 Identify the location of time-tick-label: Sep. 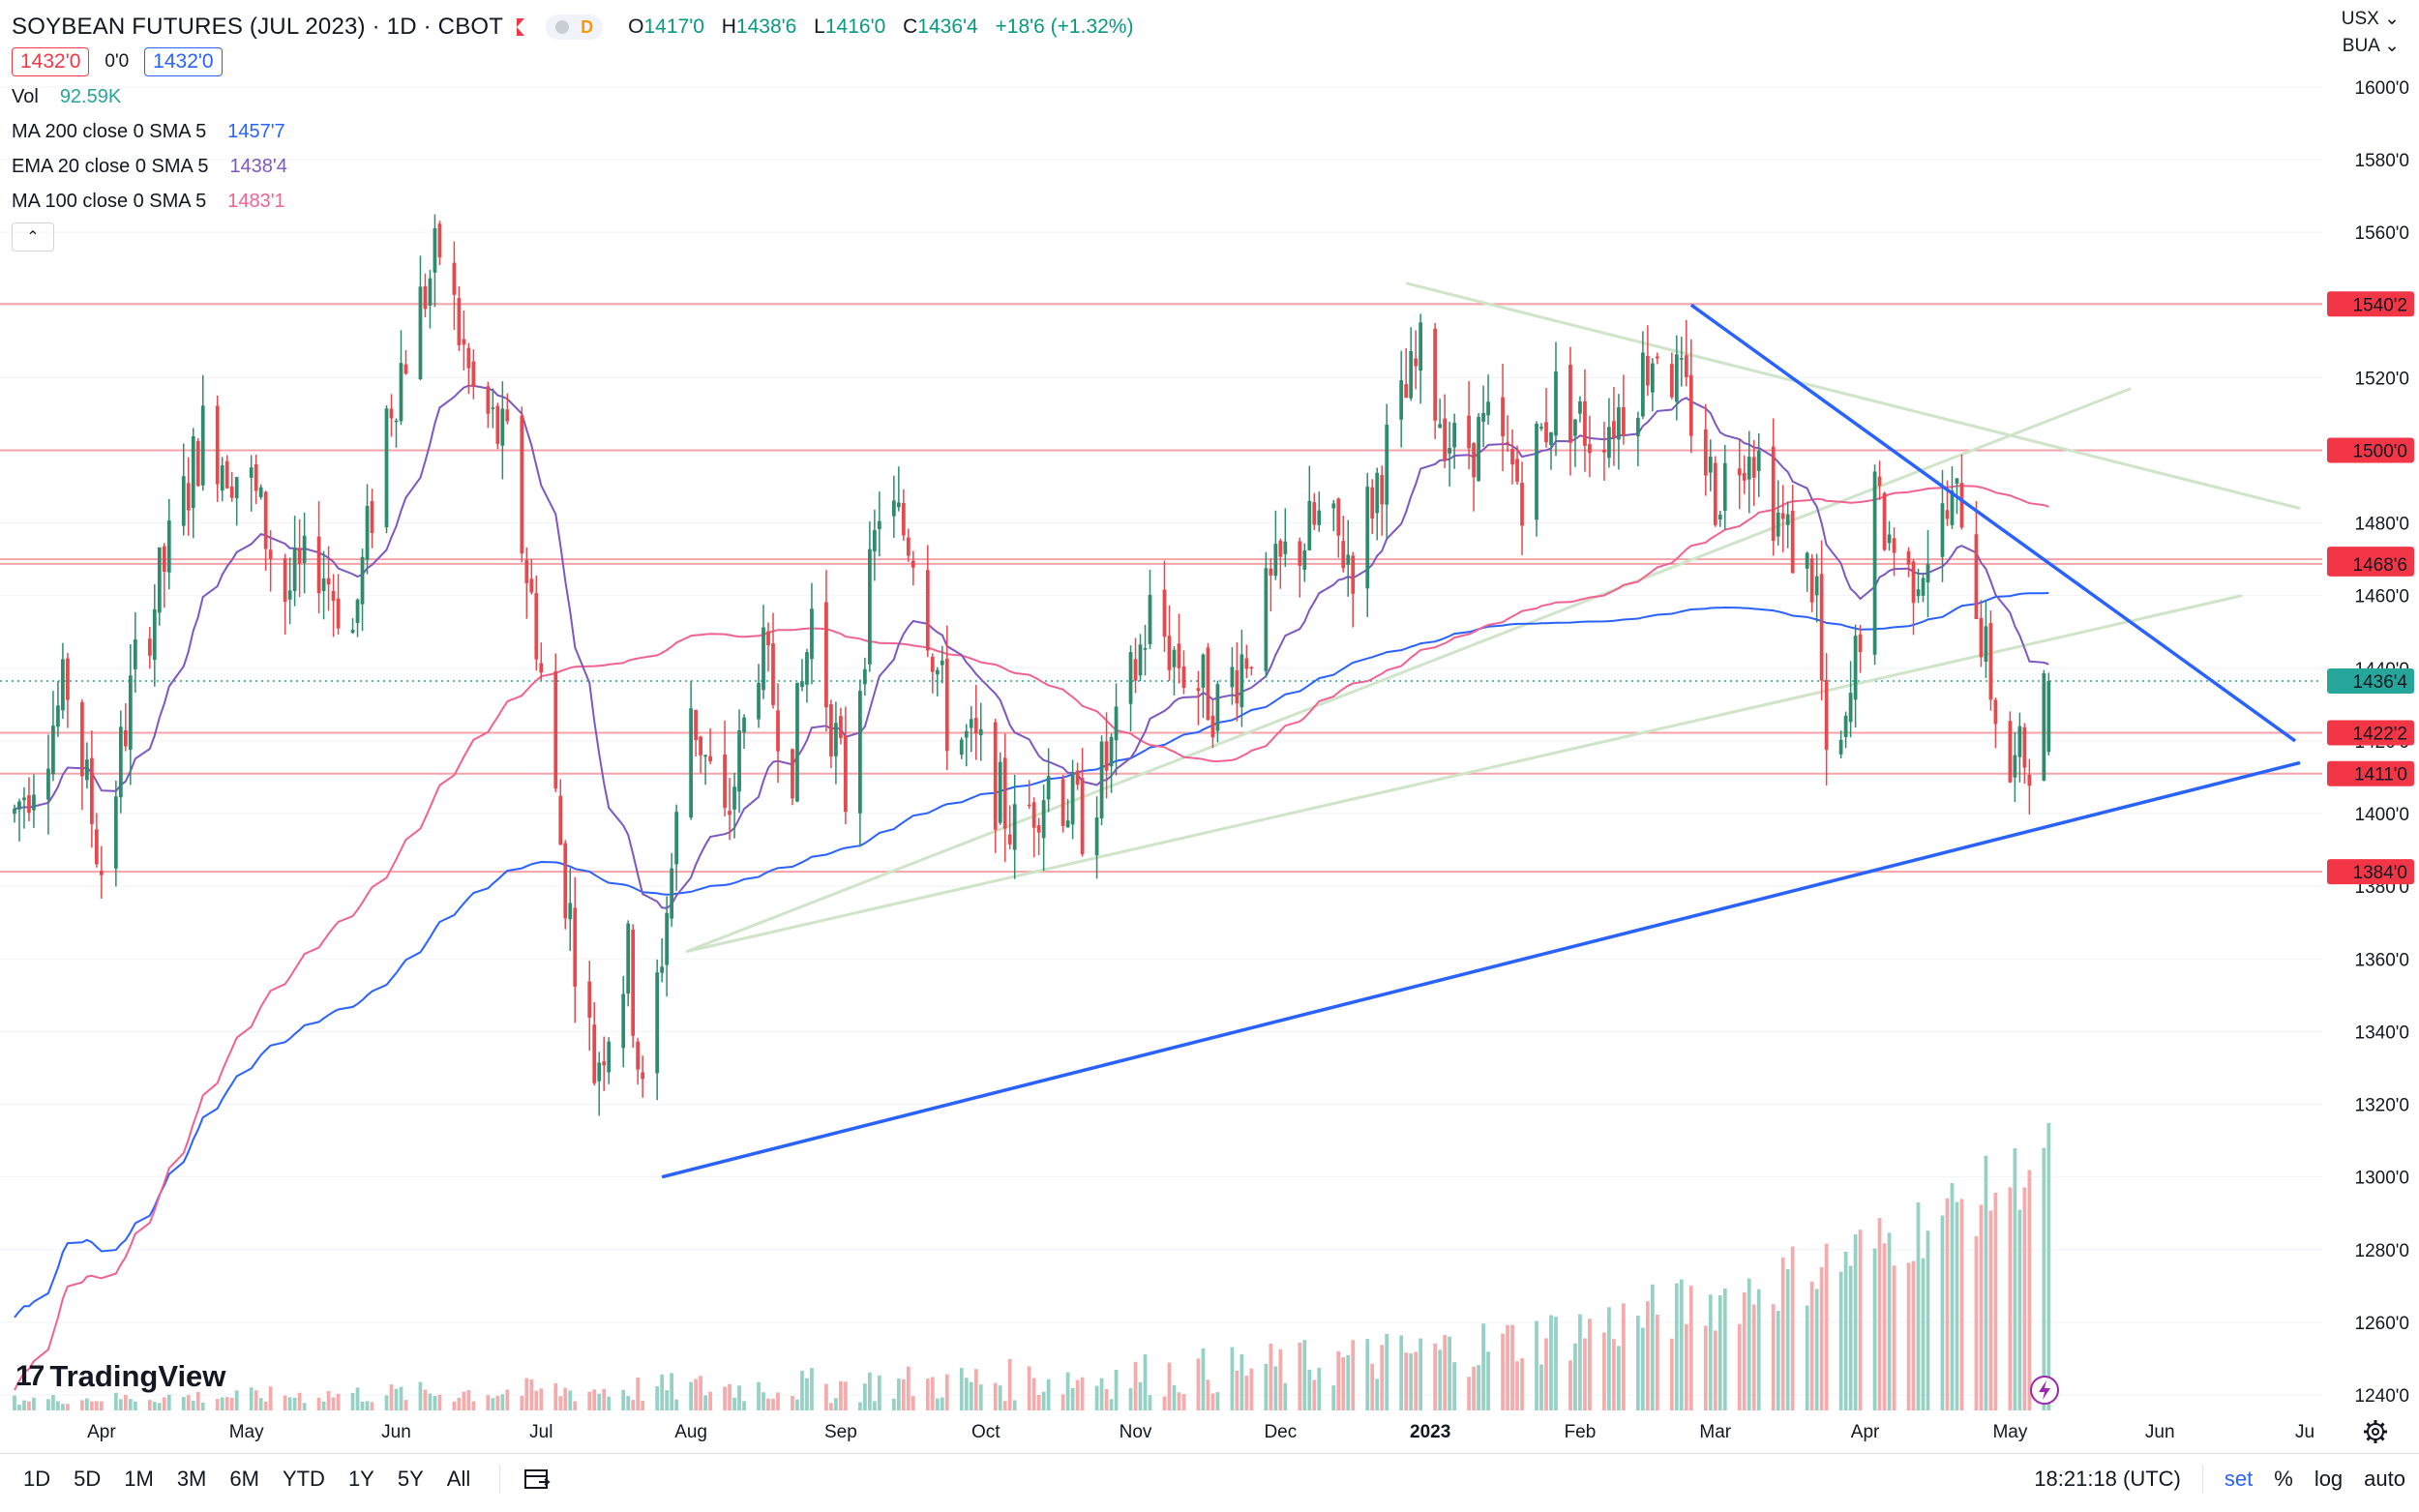
(841, 1432).